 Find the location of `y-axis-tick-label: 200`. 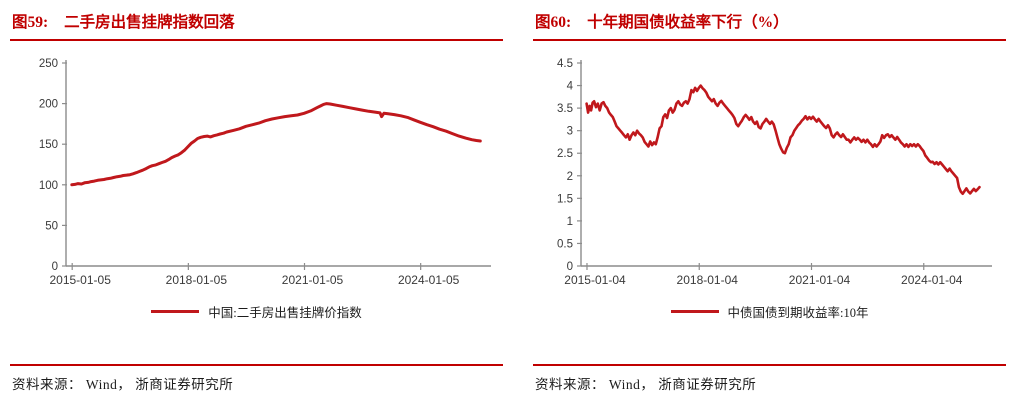

y-axis-tick-label: 200 is located at coordinates (48, 105).